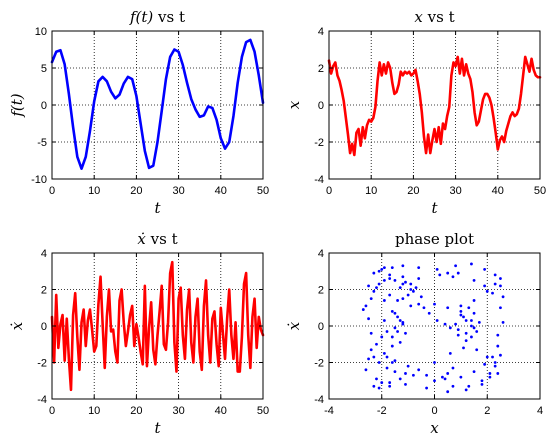  What do you see at coordinates (321, 254) in the screenshot?
I see `y-tick-label: 4` at bounding box center [321, 254].